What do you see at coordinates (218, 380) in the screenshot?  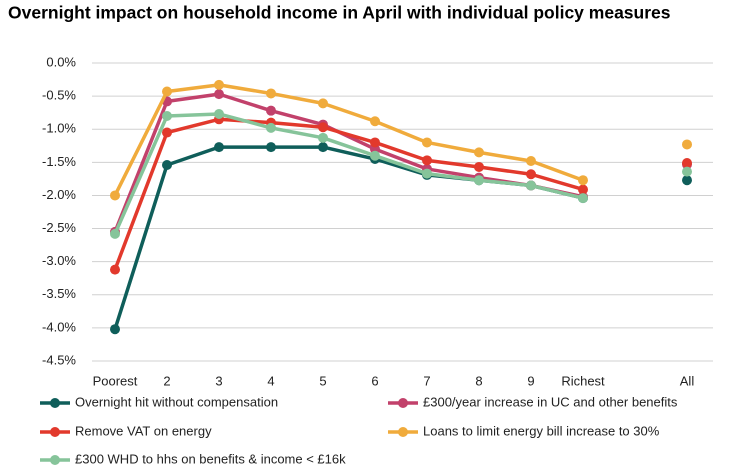 I see `x-tick-label: 3` at bounding box center [218, 380].